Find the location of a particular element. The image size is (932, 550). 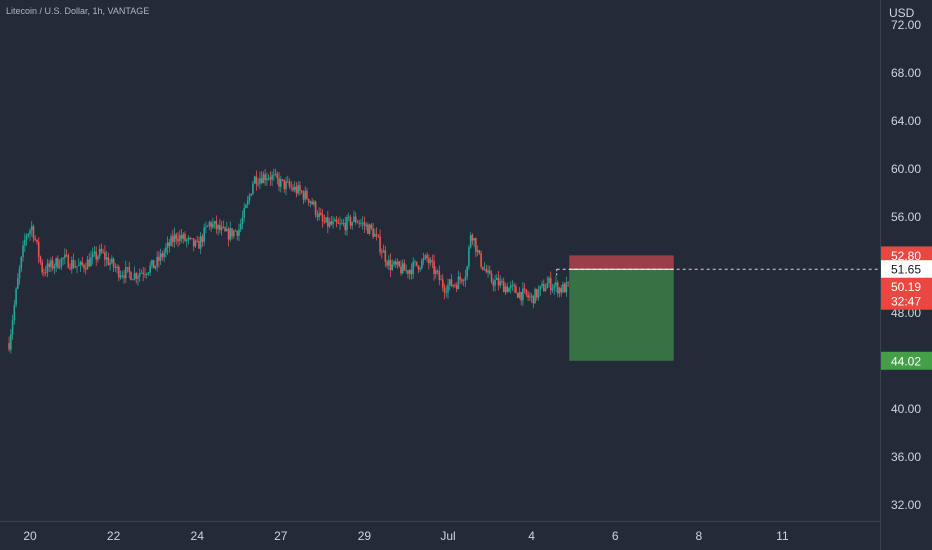

chart-title: Litecoin / U.S. Dollar, 1h, VANTAGE is located at coordinates (77, 11).